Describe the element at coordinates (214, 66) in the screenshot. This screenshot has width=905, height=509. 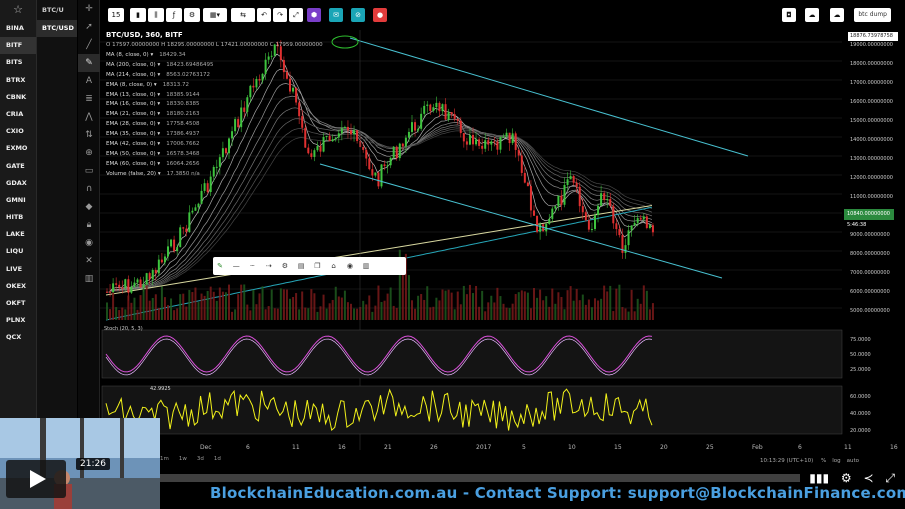
I see `indicator-row: MA (200, close, 0) ▾ 18423.69486495` at that location.